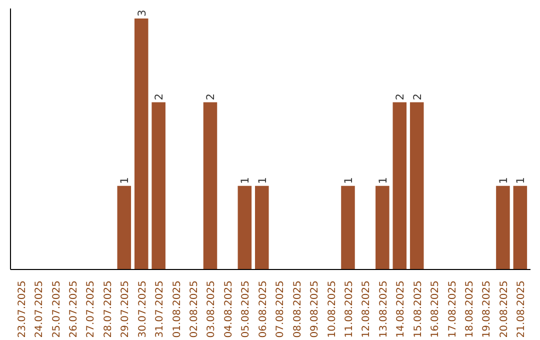 The width and height of the screenshot is (540, 340). Describe the element at coordinates (194, 309) in the screenshot. I see `x-tick-label: 02.08.2025` at that location.